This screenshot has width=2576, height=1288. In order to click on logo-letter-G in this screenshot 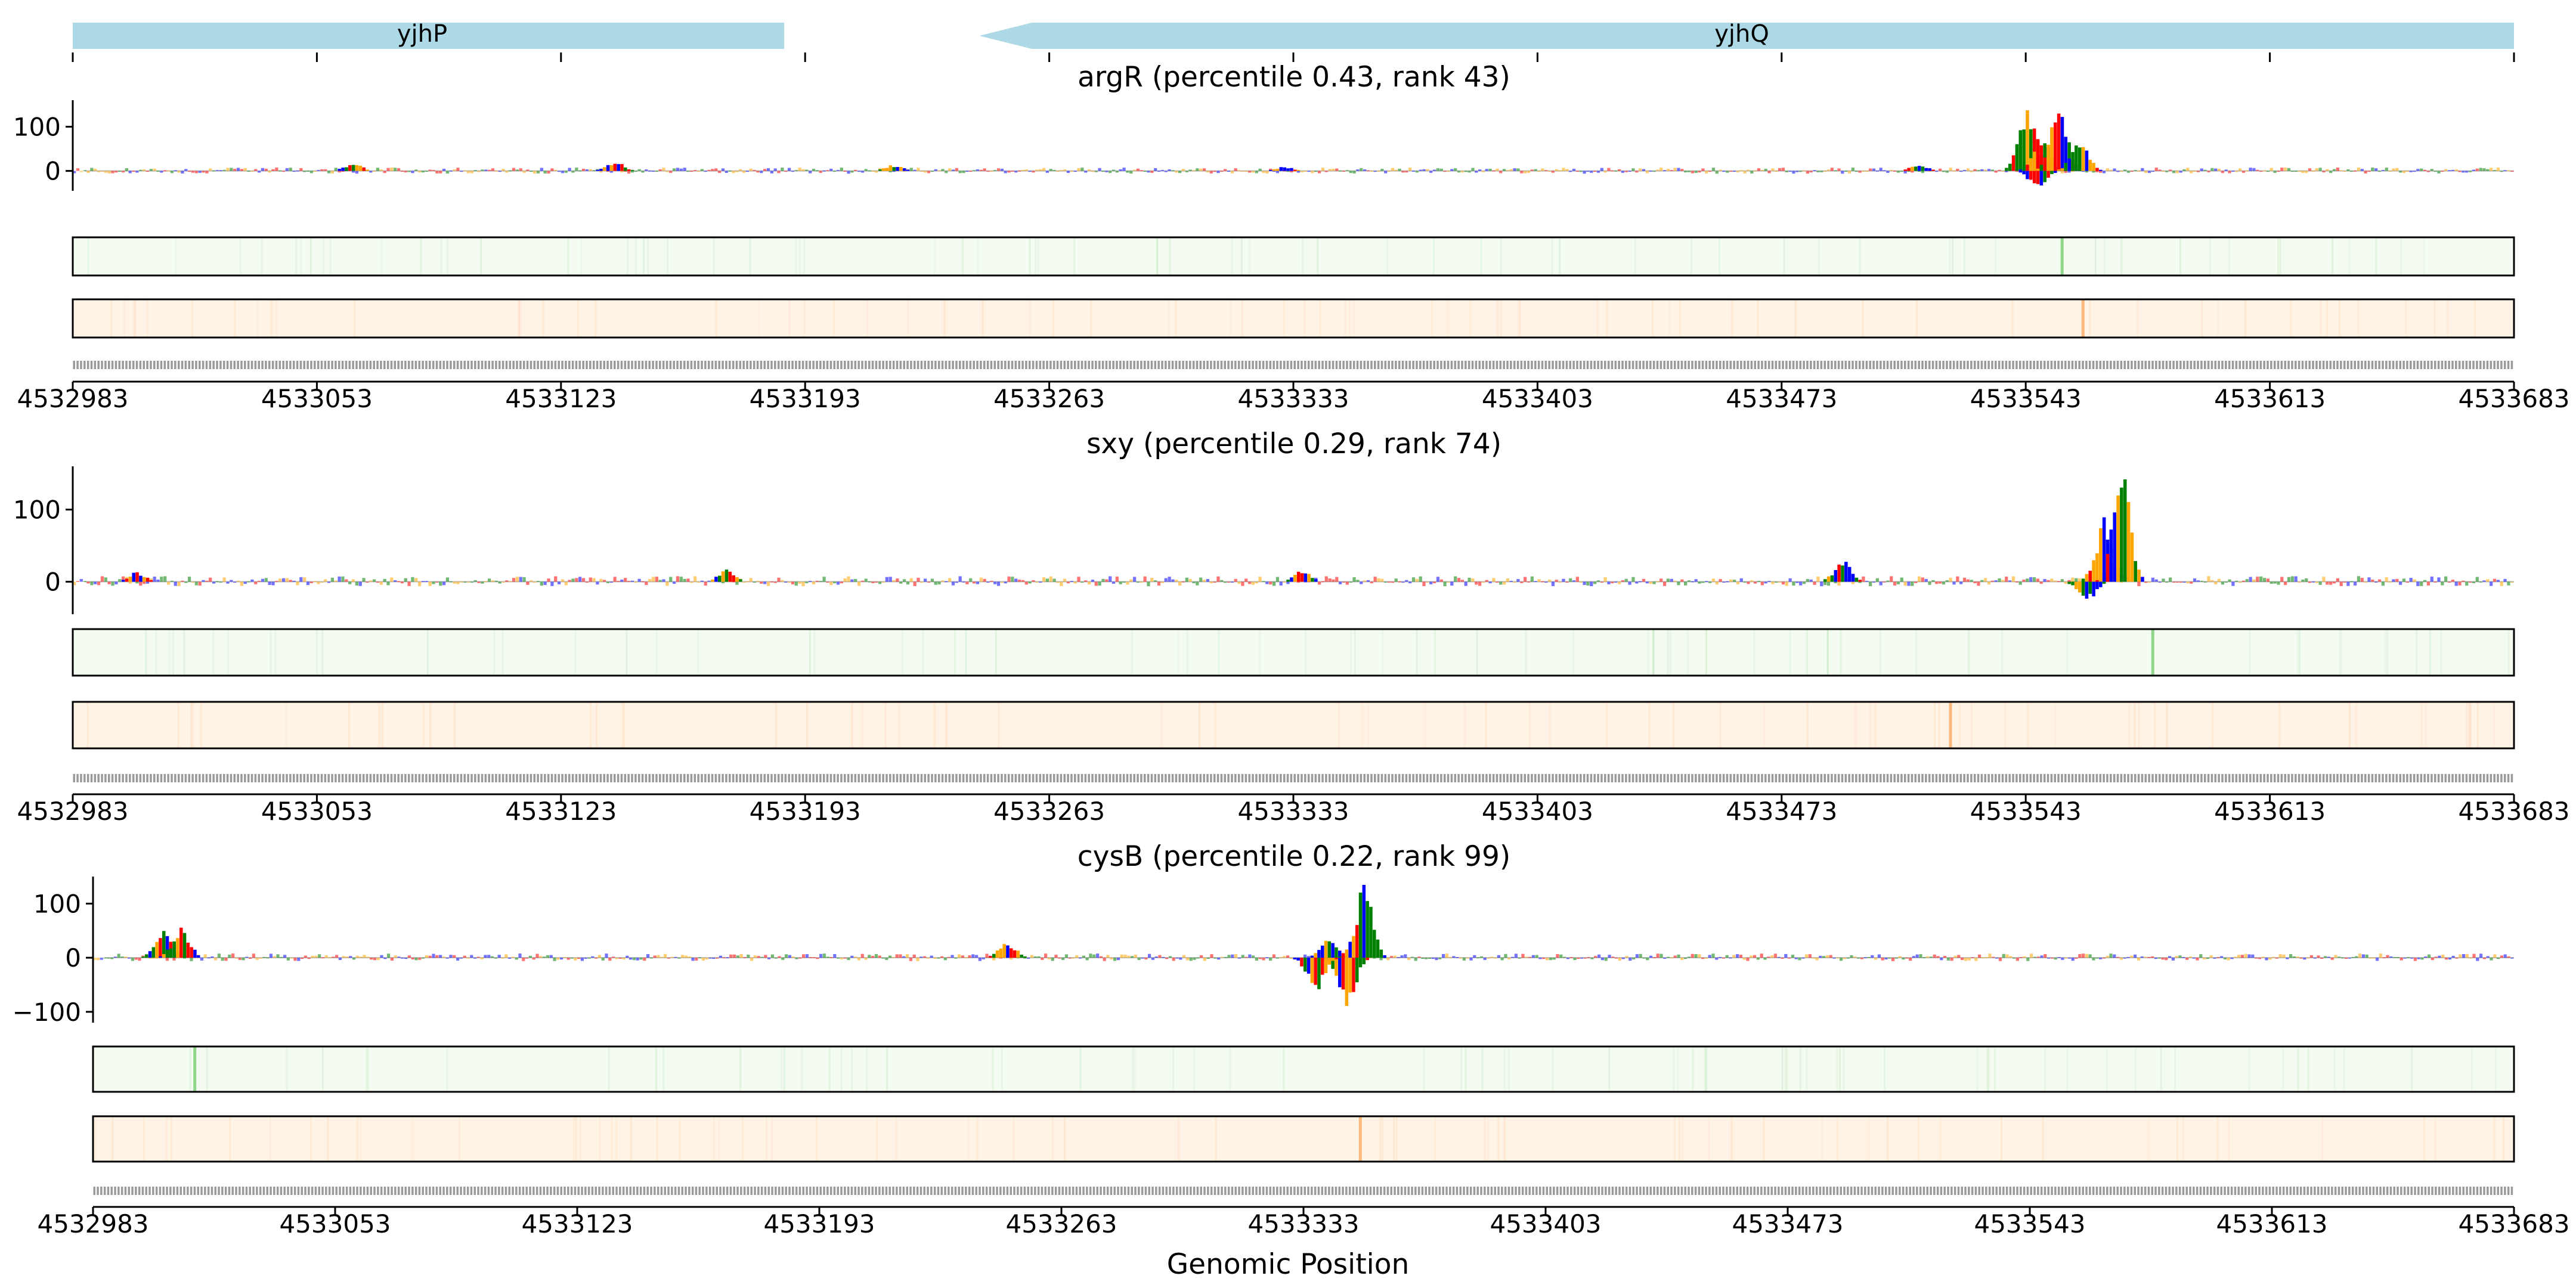, I will do `click(737, 580)`.